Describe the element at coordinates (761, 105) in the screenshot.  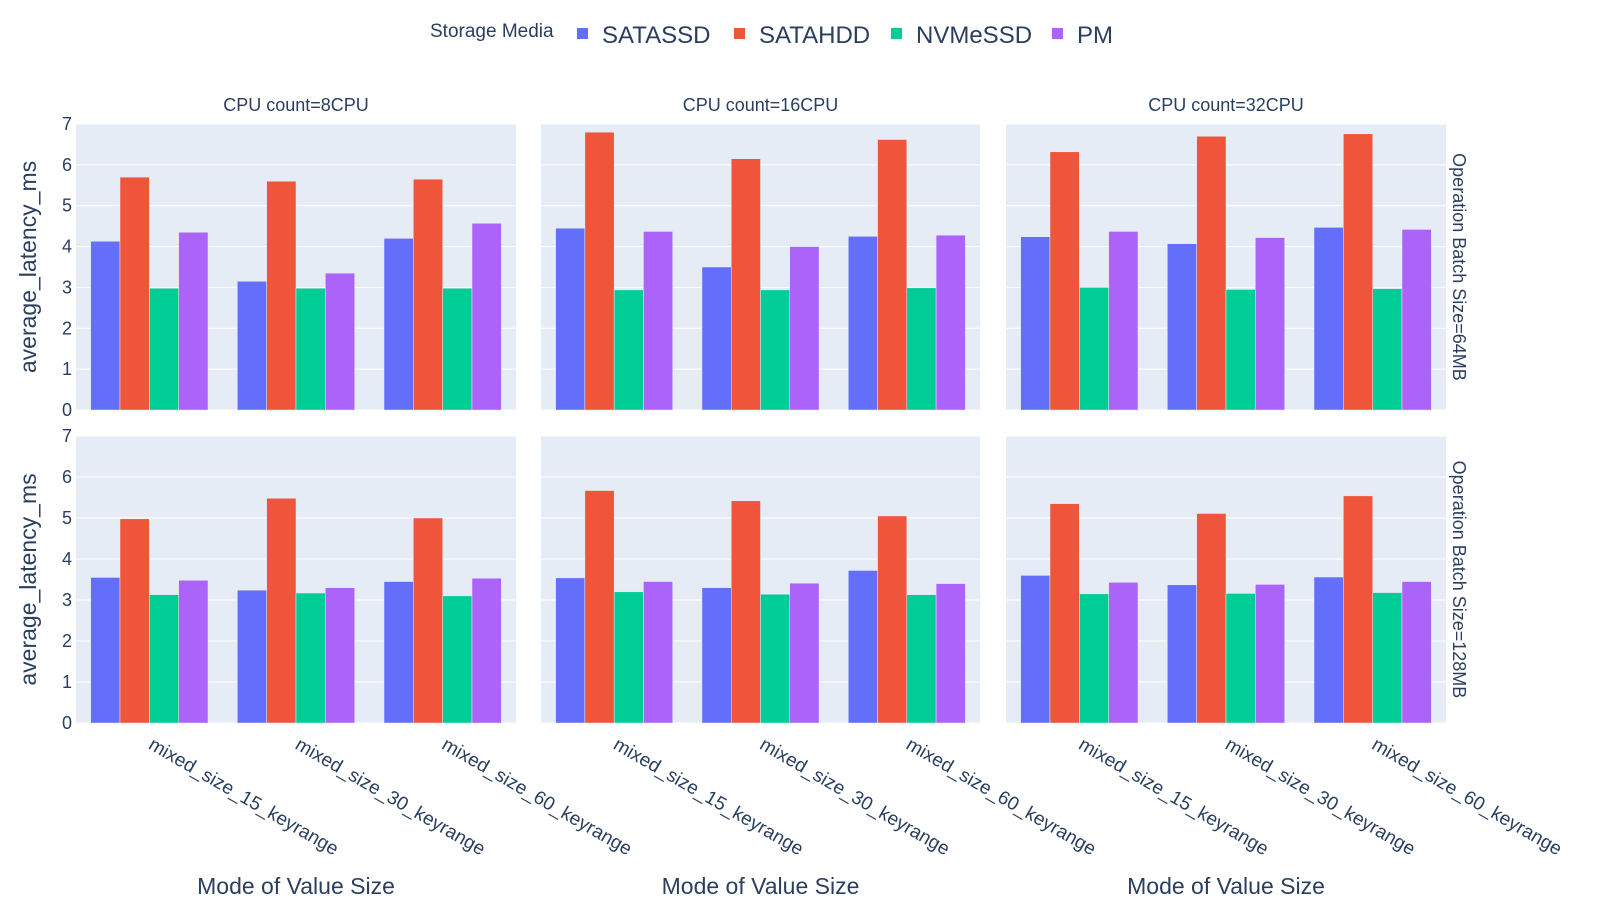
I see `column-title: CPU count=16CPU` at that location.